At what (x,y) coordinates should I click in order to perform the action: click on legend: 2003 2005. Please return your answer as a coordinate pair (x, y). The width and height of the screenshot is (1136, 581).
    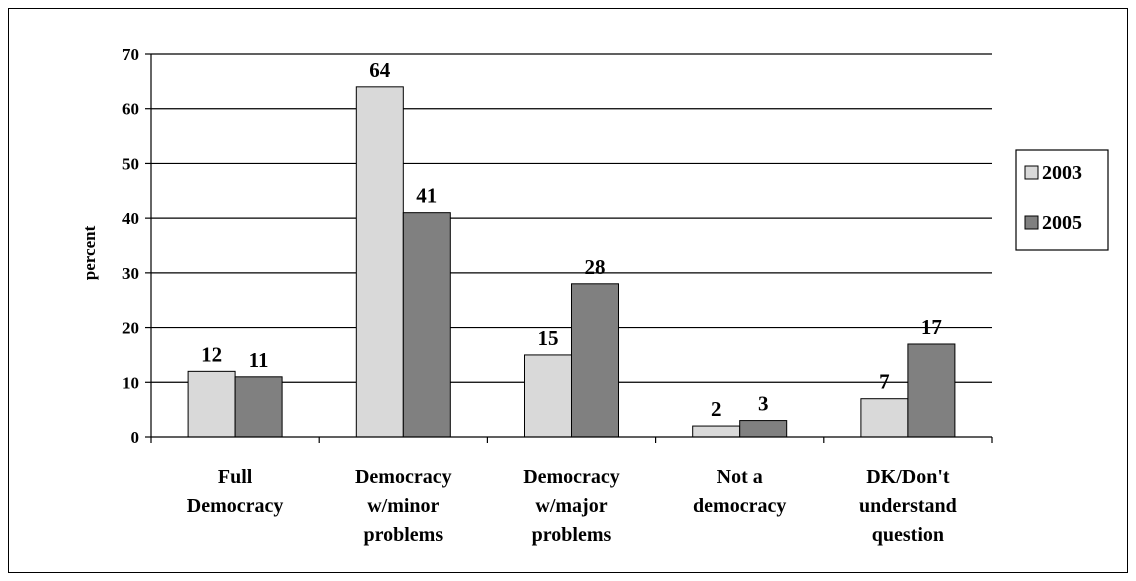
    Looking at the image, I should click on (1062, 200).